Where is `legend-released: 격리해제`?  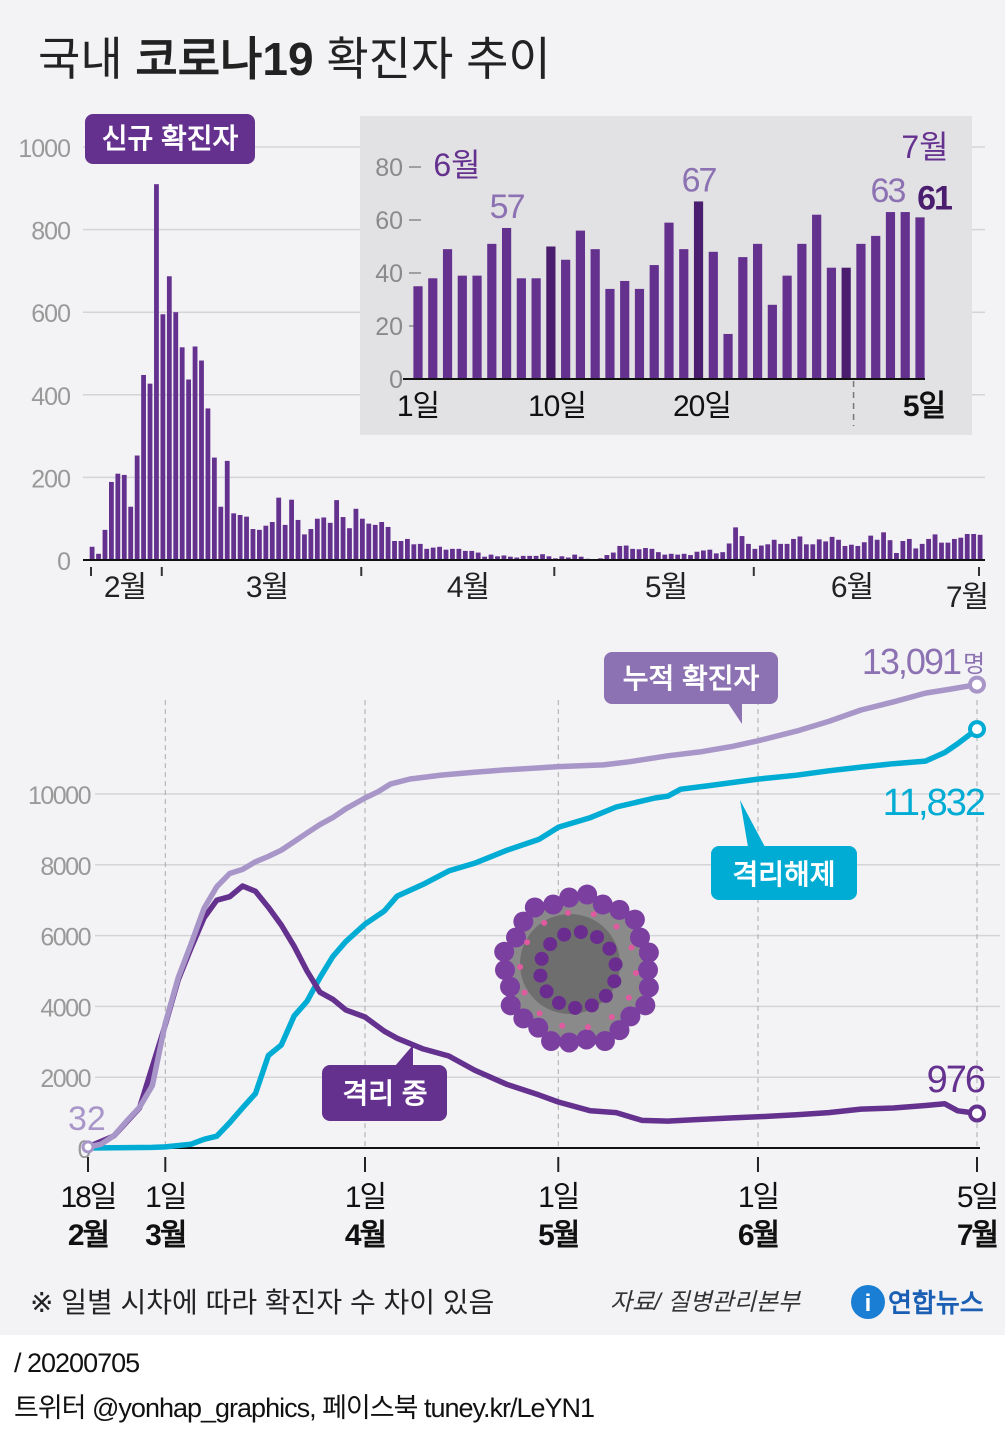 legend-released: 격리해제 is located at coordinates (784, 850).